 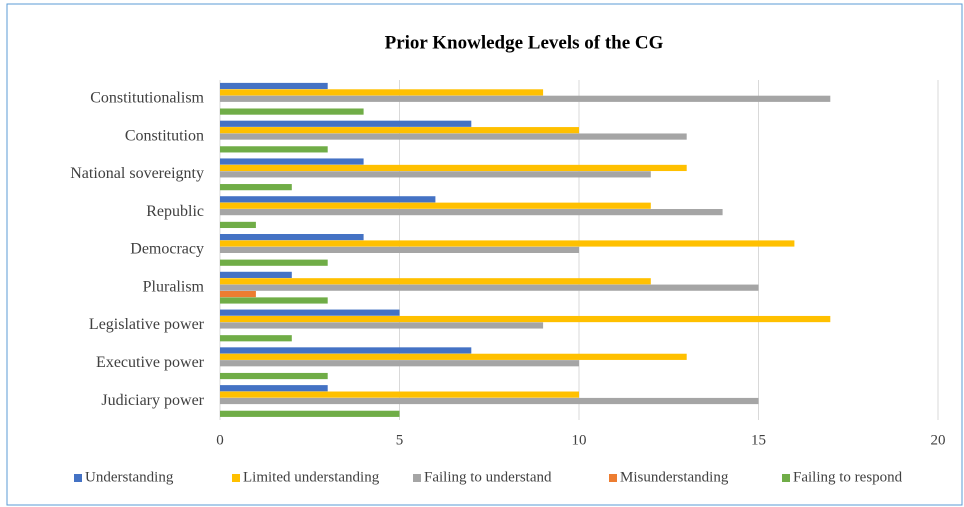 I want to click on legend-label: Failing to respond, so click(x=848, y=477).